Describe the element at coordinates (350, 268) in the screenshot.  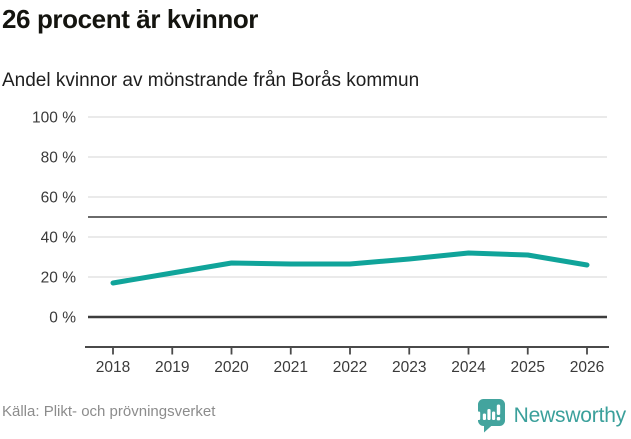
I see `data-line` at that location.